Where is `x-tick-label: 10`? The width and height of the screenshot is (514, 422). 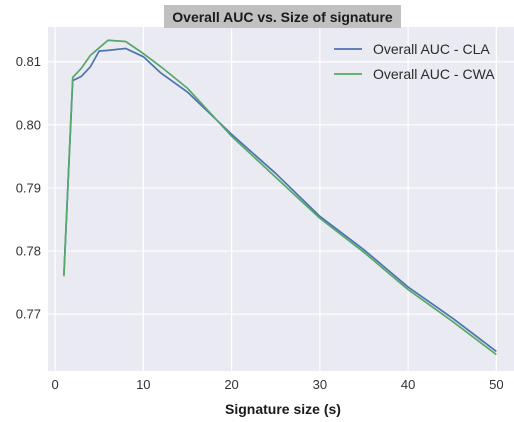
x-tick-label: 10 is located at coordinates (143, 384).